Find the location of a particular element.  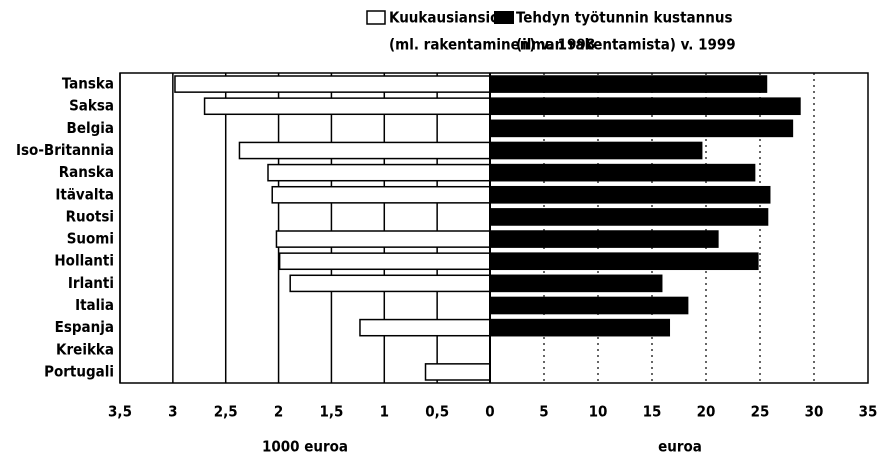

legend-label: Kuukausiansio is located at coordinates (444, 18).